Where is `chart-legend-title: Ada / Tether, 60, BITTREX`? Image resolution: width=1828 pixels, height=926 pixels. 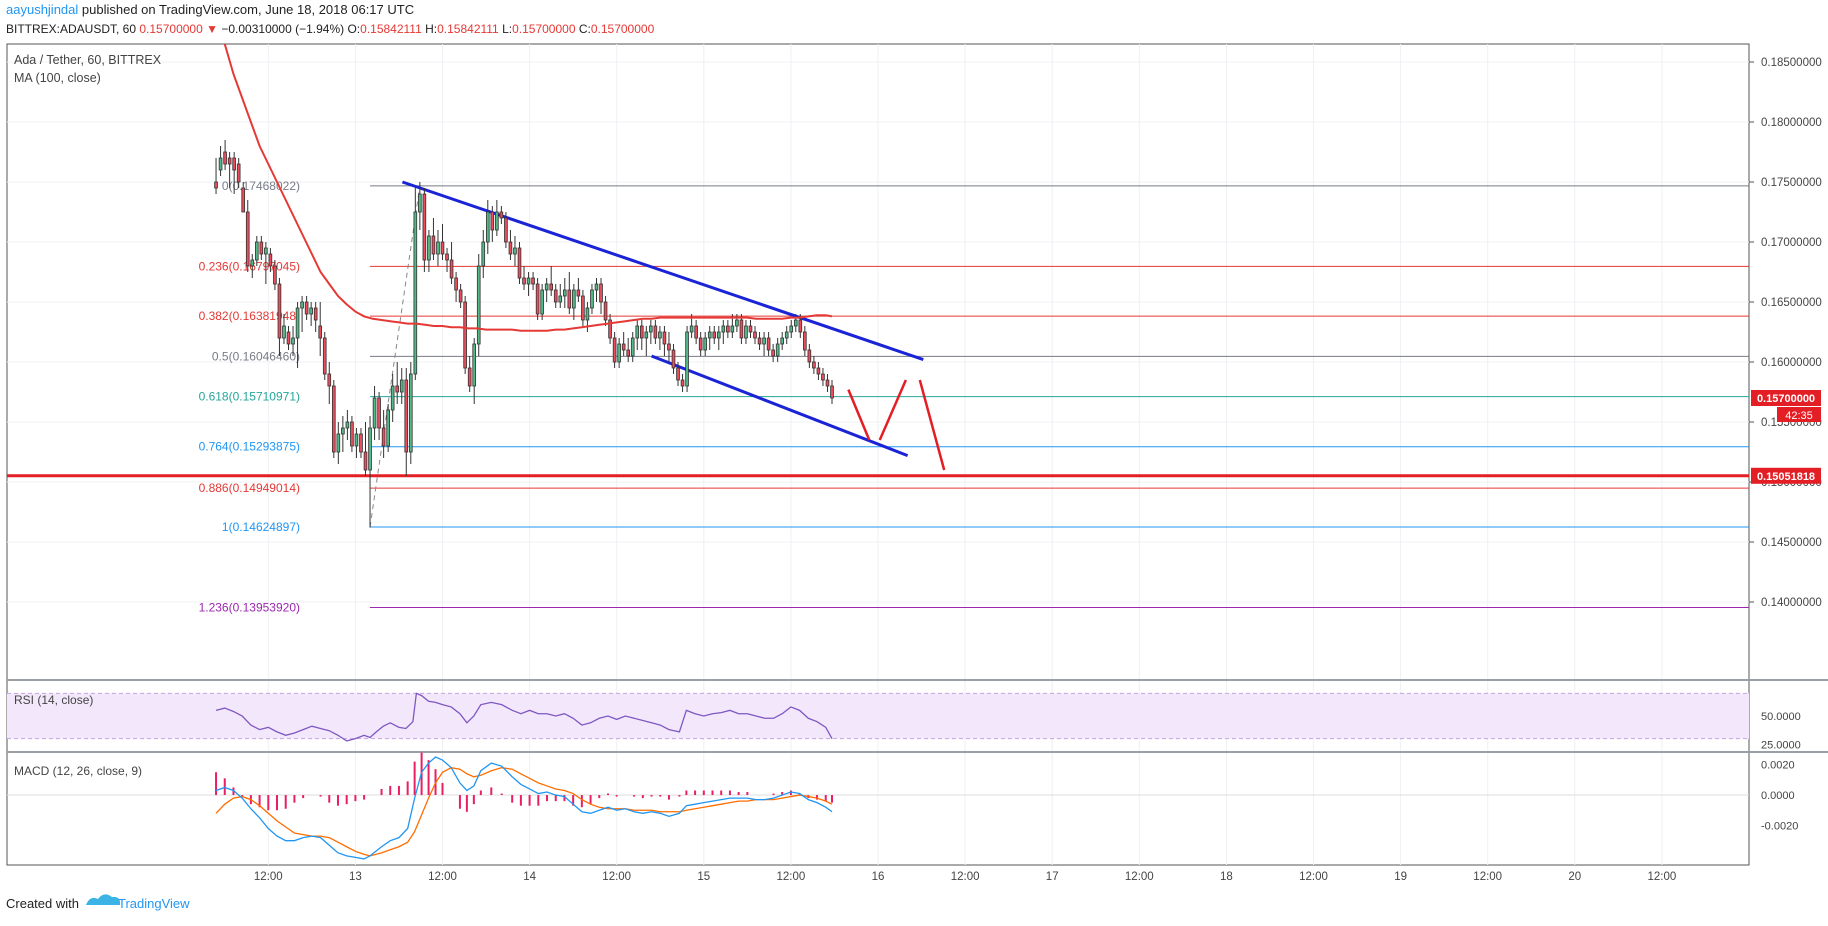
chart-legend-title: Ada / Tether, 60, BITTREX is located at coordinates (88, 60).